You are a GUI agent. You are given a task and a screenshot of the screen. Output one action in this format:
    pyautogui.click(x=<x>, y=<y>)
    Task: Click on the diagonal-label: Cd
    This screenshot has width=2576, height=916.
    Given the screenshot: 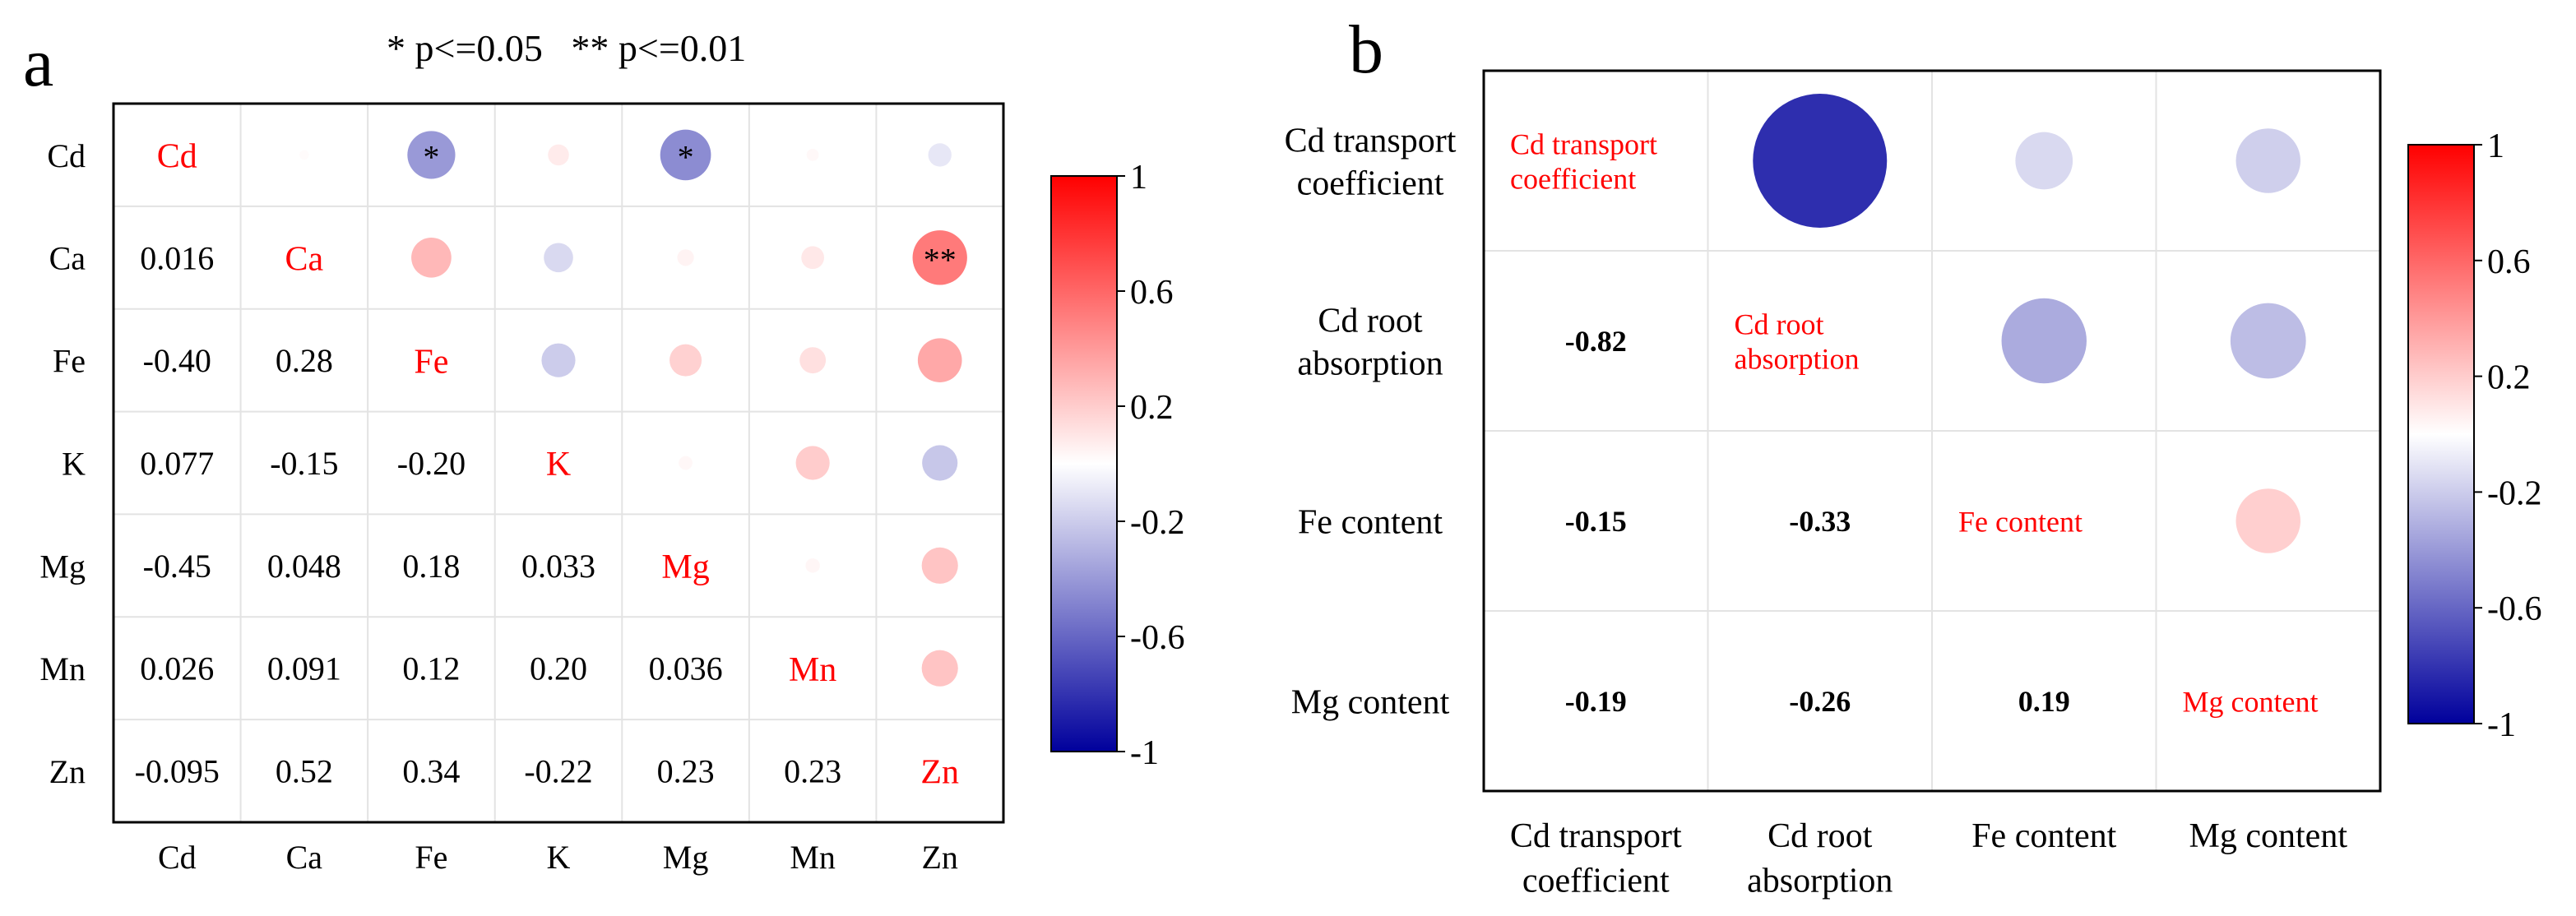 What is the action you would take?
    pyautogui.click(x=177, y=157)
    